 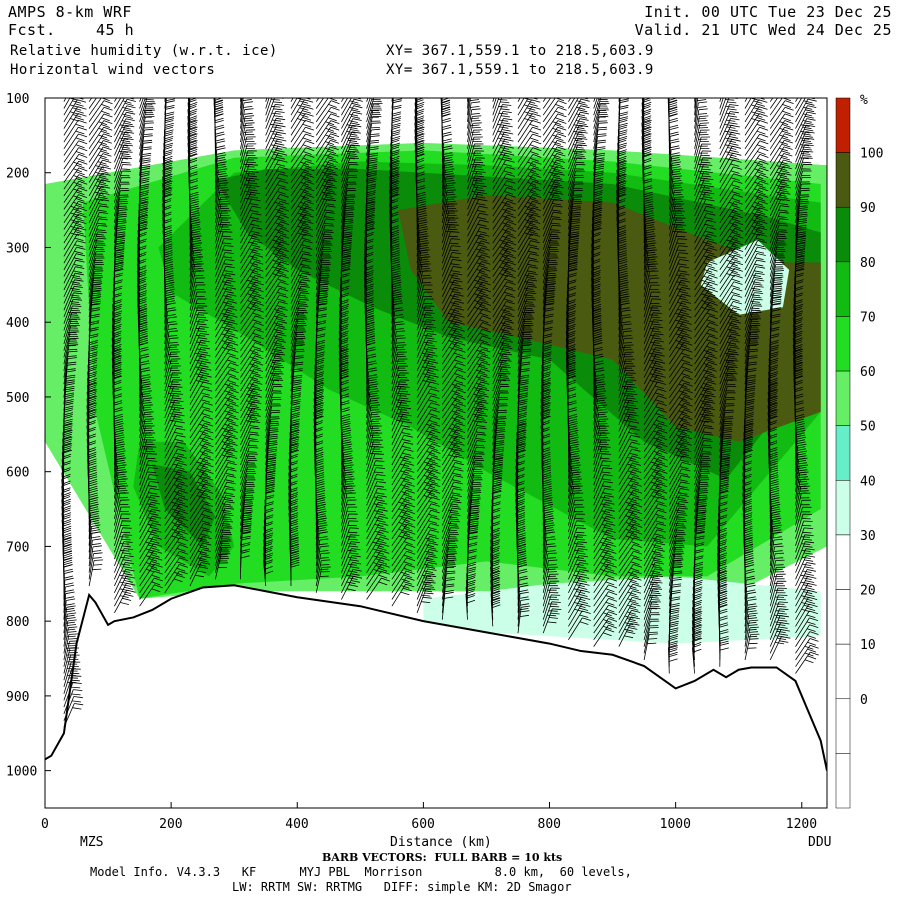 I want to click on x-tick-label: 0, so click(x=45, y=824).